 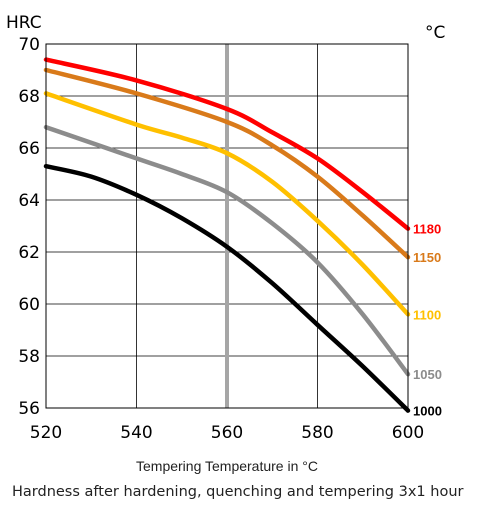 What do you see at coordinates (427, 374) in the screenshot?
I see `series-label-1050: 1050` at bounding box center [427, 374].